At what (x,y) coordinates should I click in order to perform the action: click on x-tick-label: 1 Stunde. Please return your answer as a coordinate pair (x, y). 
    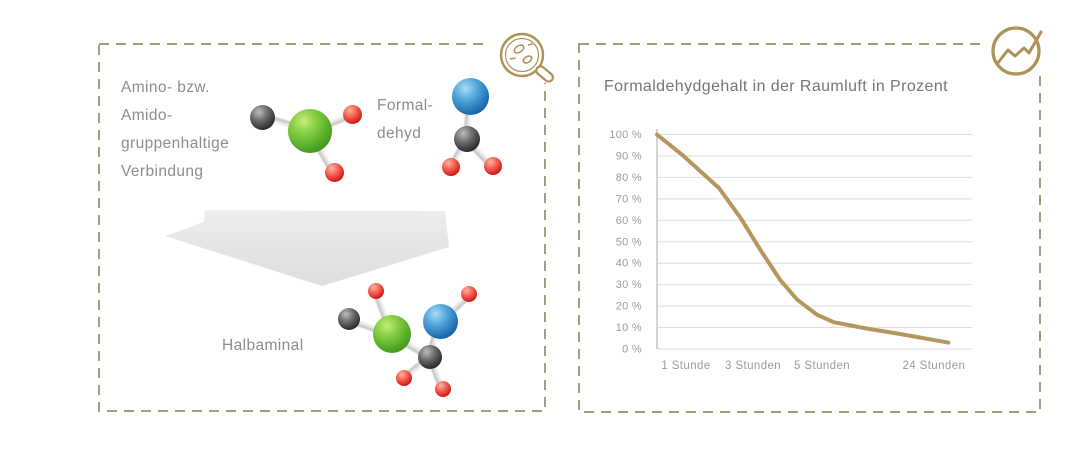
    Looking at the image, I should click on (685, 366).